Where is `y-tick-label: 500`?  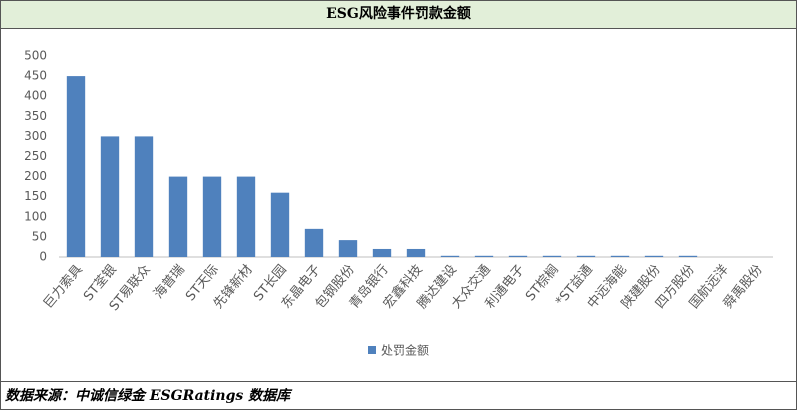 y-tick-label: 500 is located at coordinates (35, 56).